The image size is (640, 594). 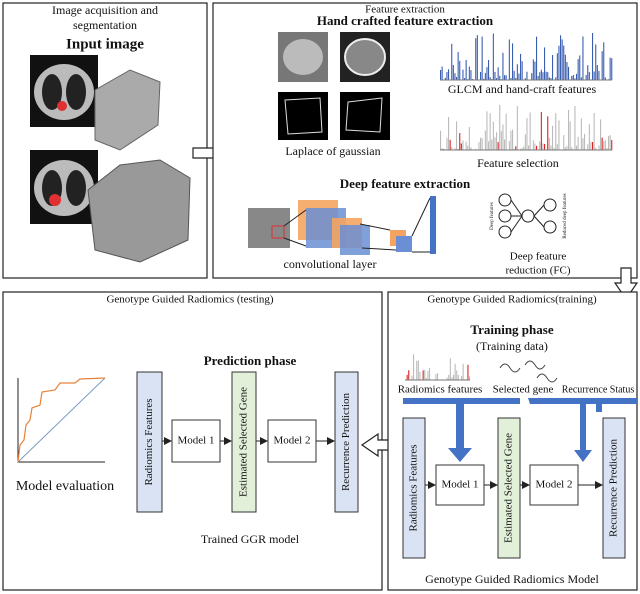 What do you see at coordinates (250, 360) in the screenshot?
I see `section-heading: Prediction phase` at bounding box center [250, 360].